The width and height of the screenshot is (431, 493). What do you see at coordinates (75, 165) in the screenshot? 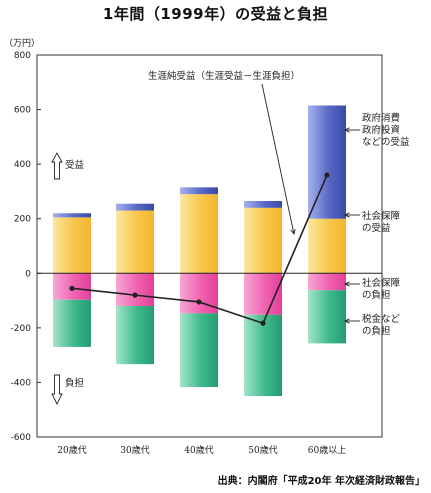
I see `benefit-direction-label: 受益` at bounding box center [75, 165].